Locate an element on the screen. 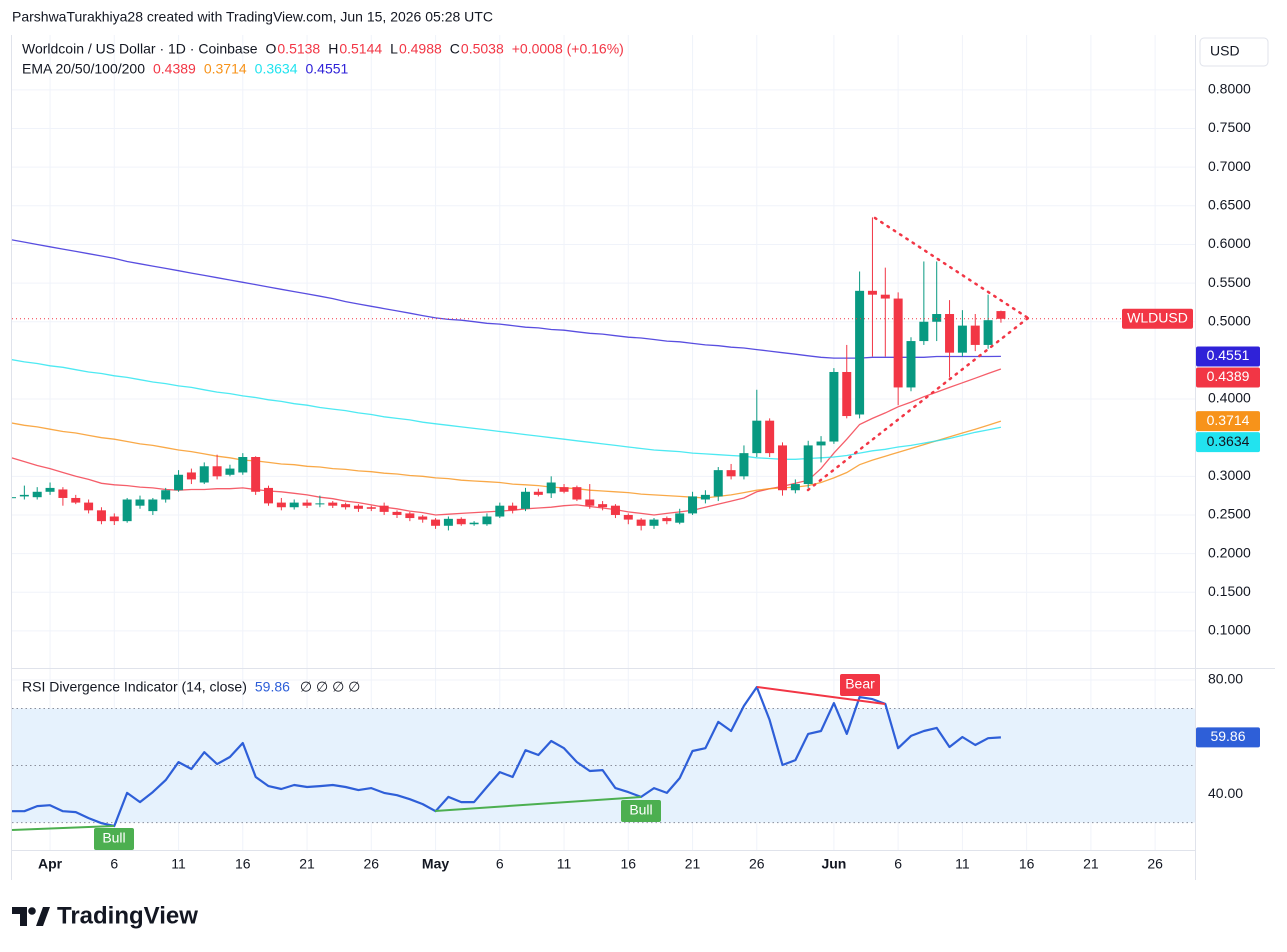 The width and height of the screenshot is (1287, 952). legend-text: 0.3714 is located at coordinates (225, 69).